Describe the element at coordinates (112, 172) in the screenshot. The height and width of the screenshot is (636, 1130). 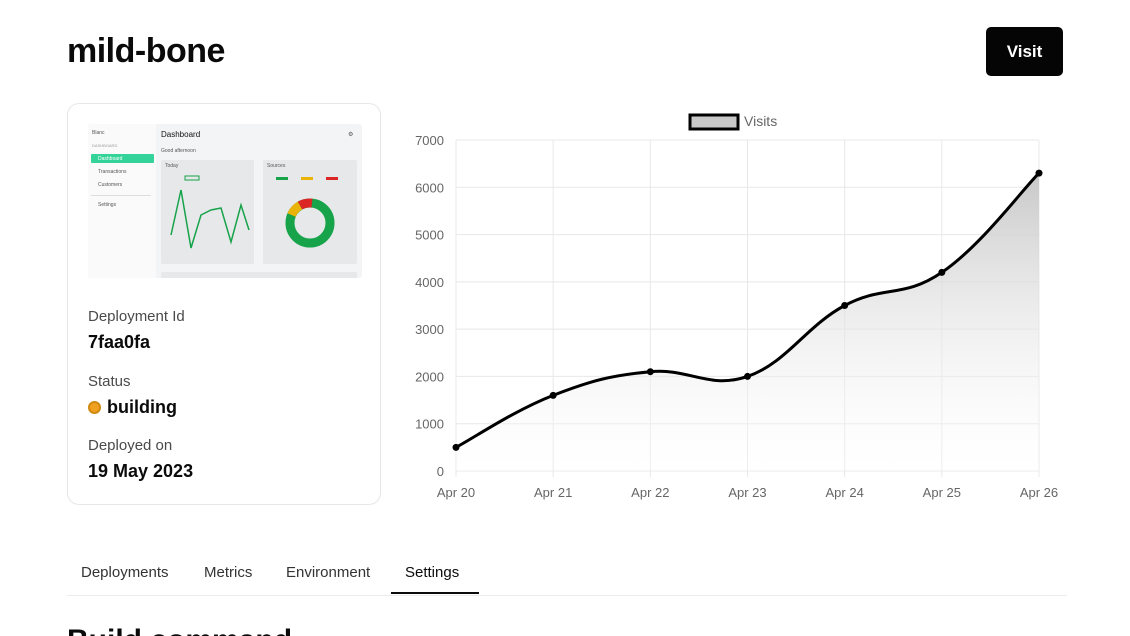
I see `thumb-nav-1: Transactions` at that location.